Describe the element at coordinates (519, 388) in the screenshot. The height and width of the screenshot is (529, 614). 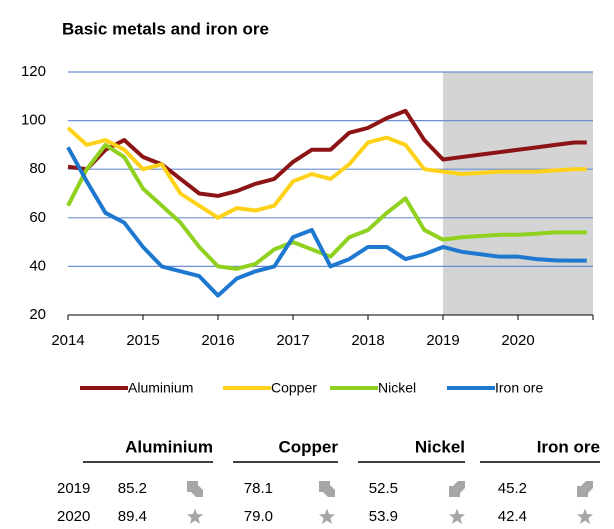
I see `legend-label: Iron ore` at that location.